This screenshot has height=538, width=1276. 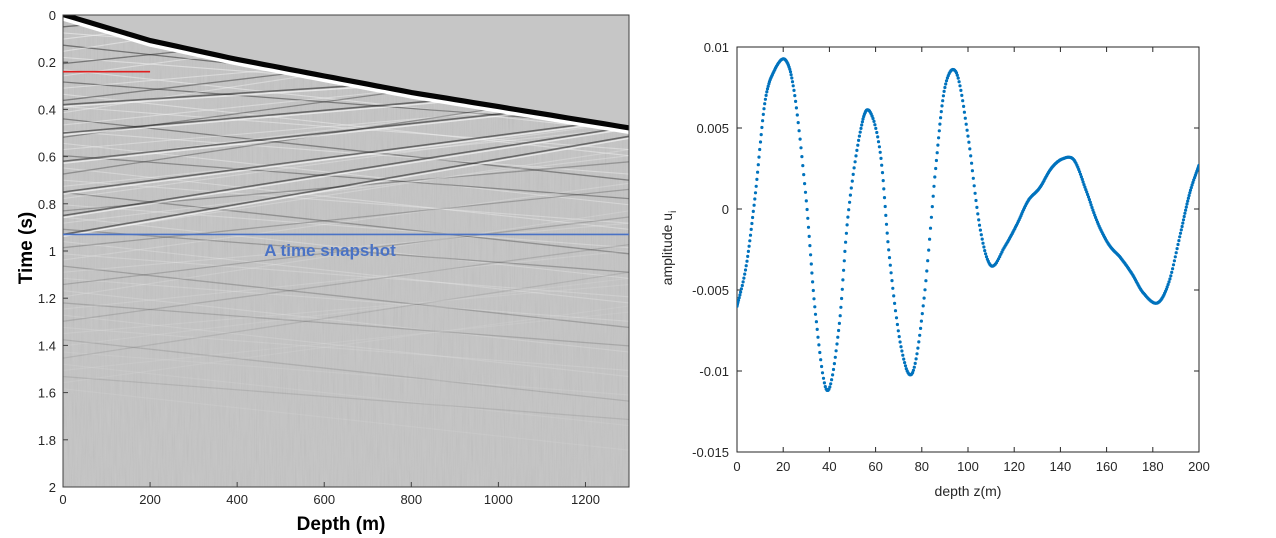 I want to click on x-tick-label: 160, so click(x=1107, y=466).